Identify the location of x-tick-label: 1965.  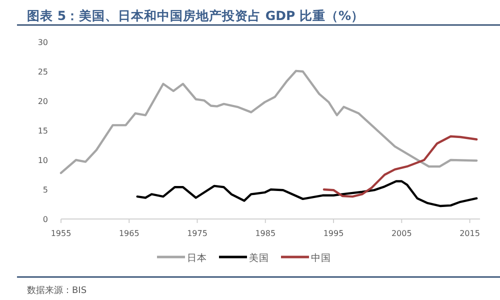
(129, 233).